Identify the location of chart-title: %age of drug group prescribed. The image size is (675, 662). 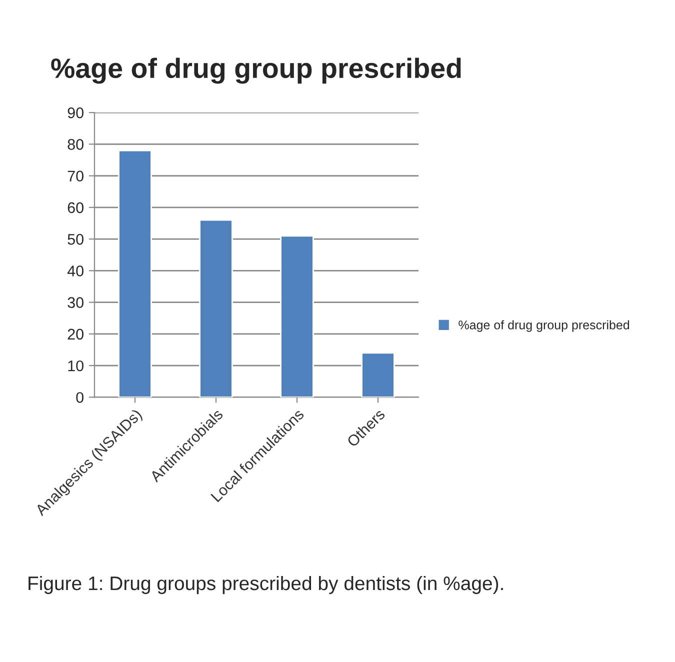
(256, 71).